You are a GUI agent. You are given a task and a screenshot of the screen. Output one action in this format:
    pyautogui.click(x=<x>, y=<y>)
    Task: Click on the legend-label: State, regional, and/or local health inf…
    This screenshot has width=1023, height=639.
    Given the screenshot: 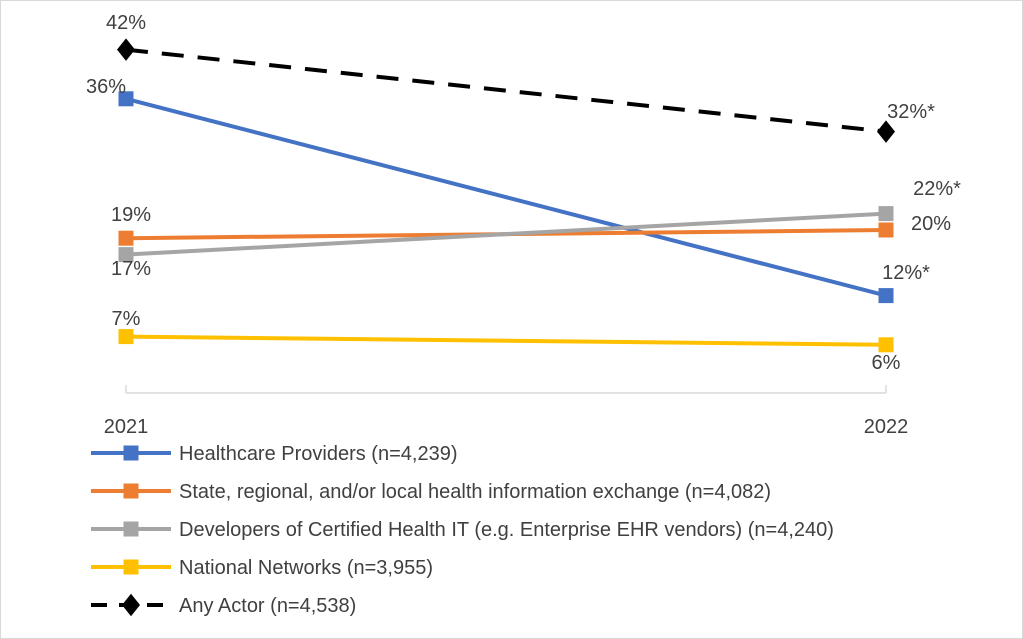 What is the action you would take?
    pyautogui.click(x=475, y=492)
    